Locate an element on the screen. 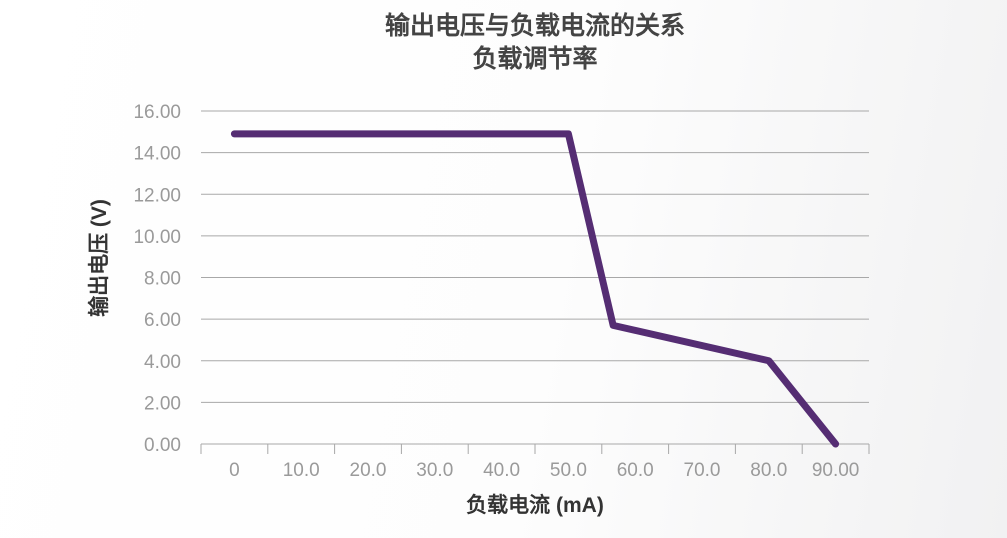 This screenshot has height=538, width=1007. x-tick-label: 10.0 is located at coordinates (301, 470).